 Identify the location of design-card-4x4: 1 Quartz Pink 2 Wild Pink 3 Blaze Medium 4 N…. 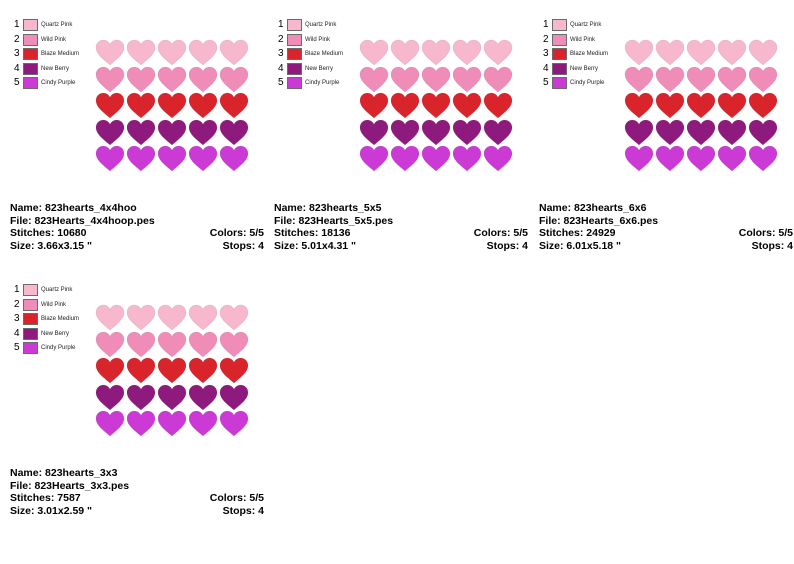
(140, 137).